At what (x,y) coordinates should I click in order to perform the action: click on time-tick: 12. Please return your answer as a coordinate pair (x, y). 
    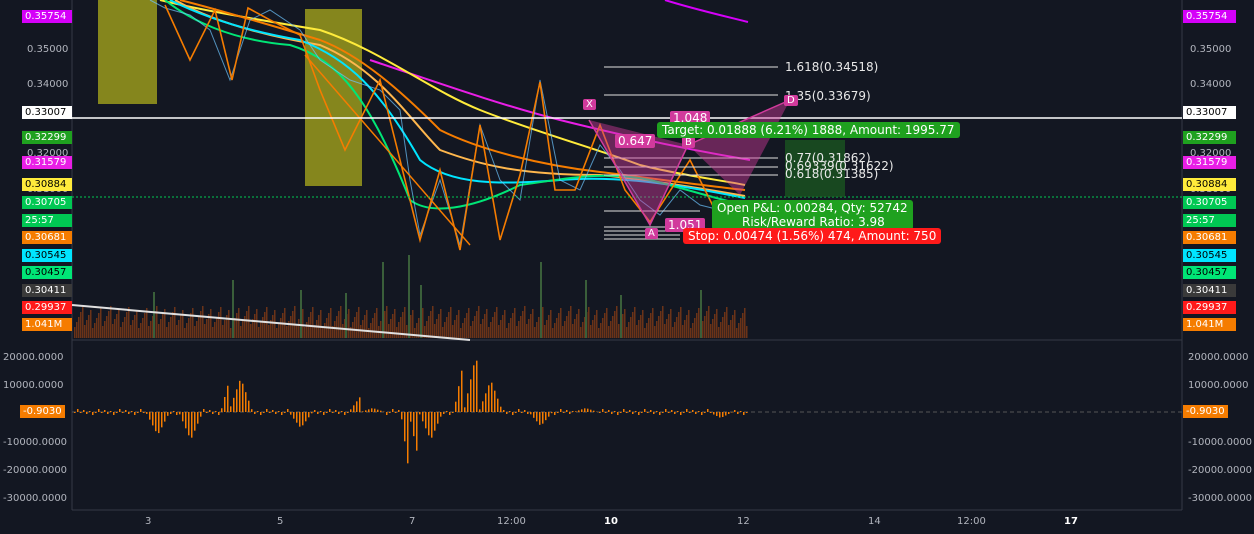
    Looking at the image, I should click on (743, 521).